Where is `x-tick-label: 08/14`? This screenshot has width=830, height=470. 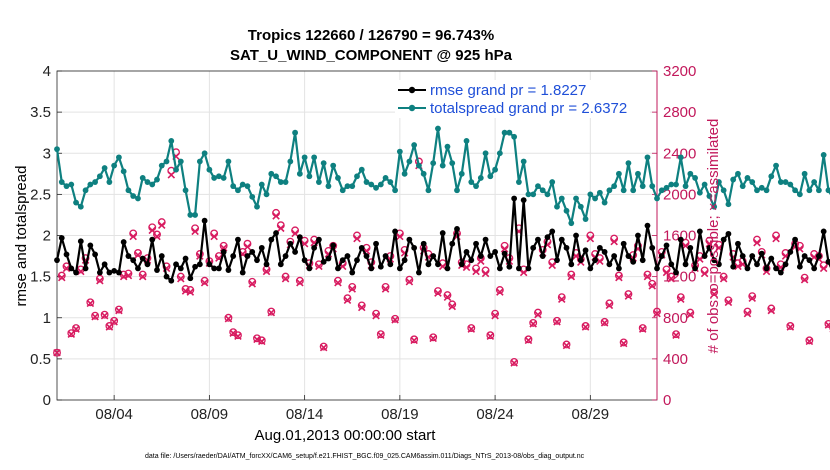 x-tick-label: 08/14 is located at coordinates (305, 414).